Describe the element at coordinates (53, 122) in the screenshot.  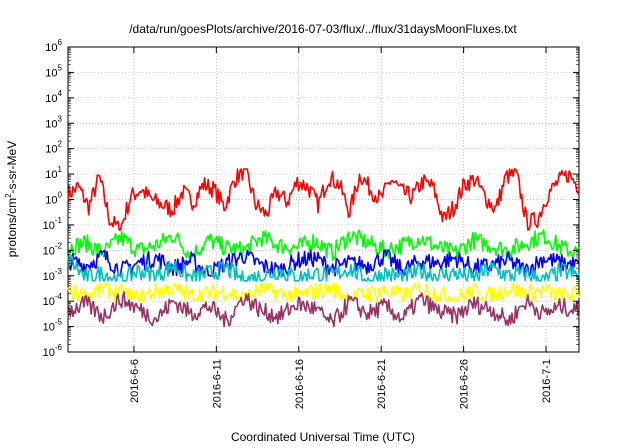
I see `y-tick-label: 10³` at that location.